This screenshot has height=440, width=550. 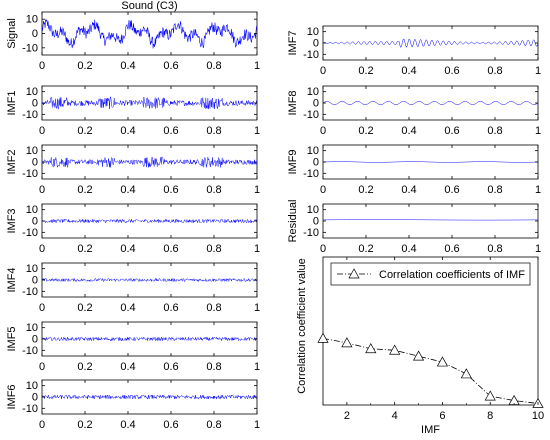 I want to click on legend-box, so click(x=430, y=274).